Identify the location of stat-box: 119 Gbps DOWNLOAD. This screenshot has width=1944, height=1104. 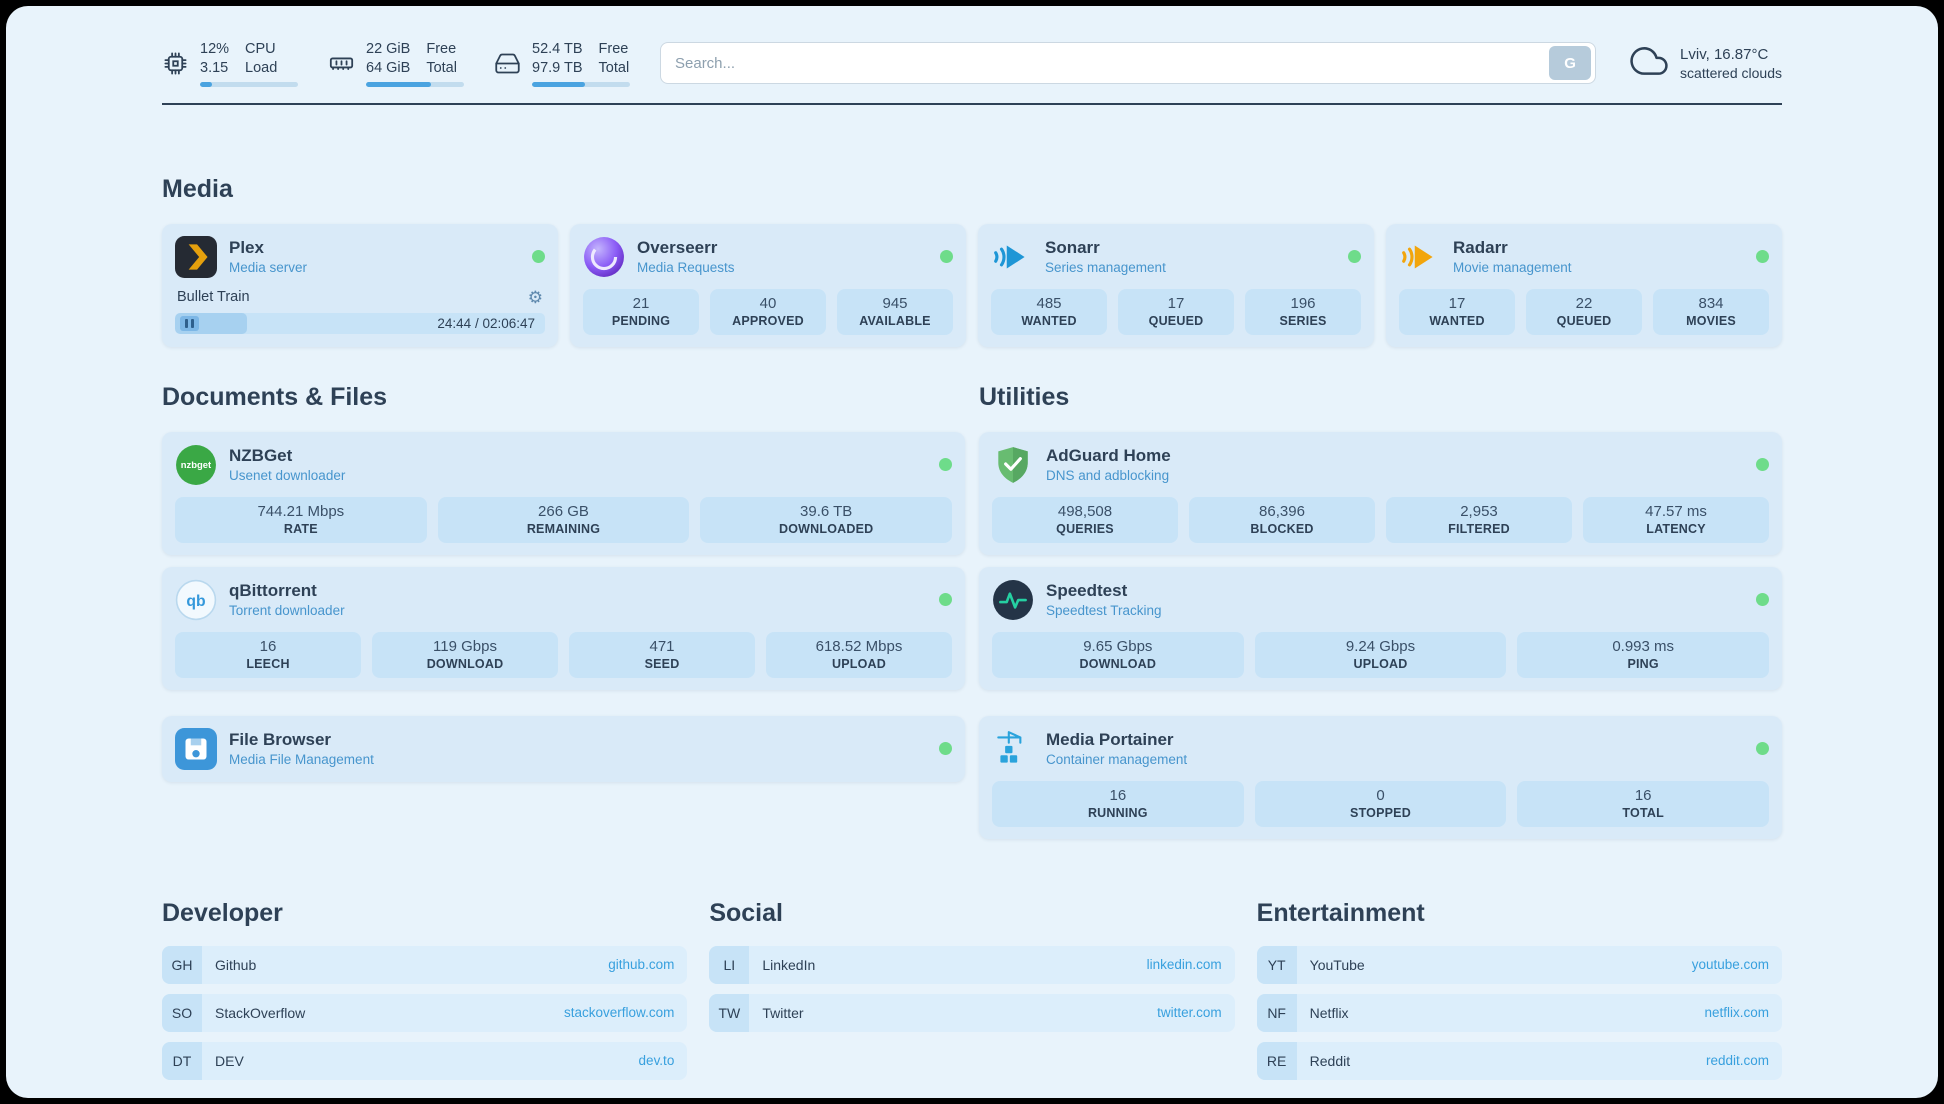
(465, 654).